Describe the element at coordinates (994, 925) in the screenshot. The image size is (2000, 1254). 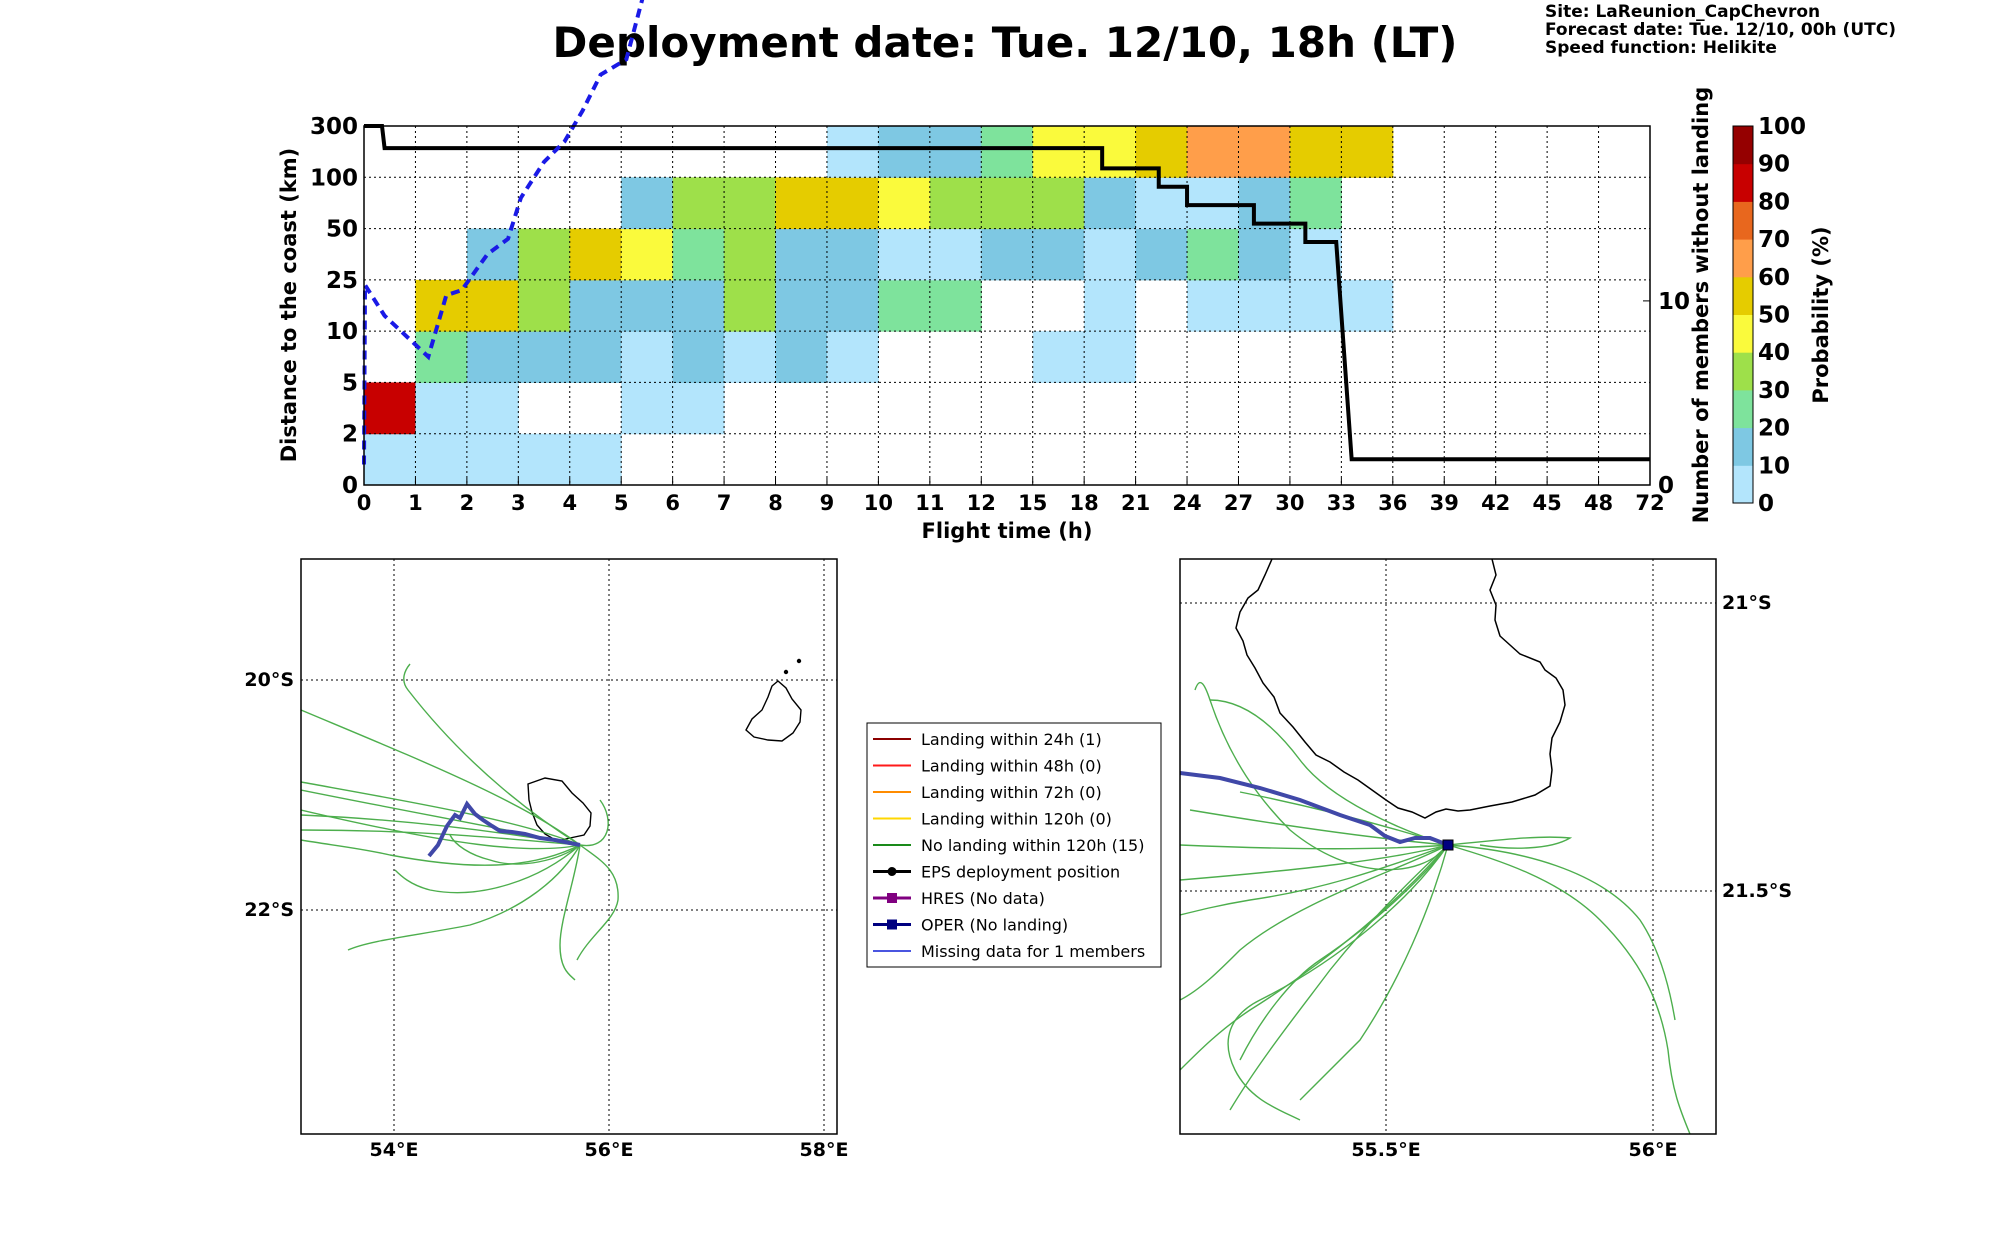
I see `legend-label: OPER (No landing)` at that location.